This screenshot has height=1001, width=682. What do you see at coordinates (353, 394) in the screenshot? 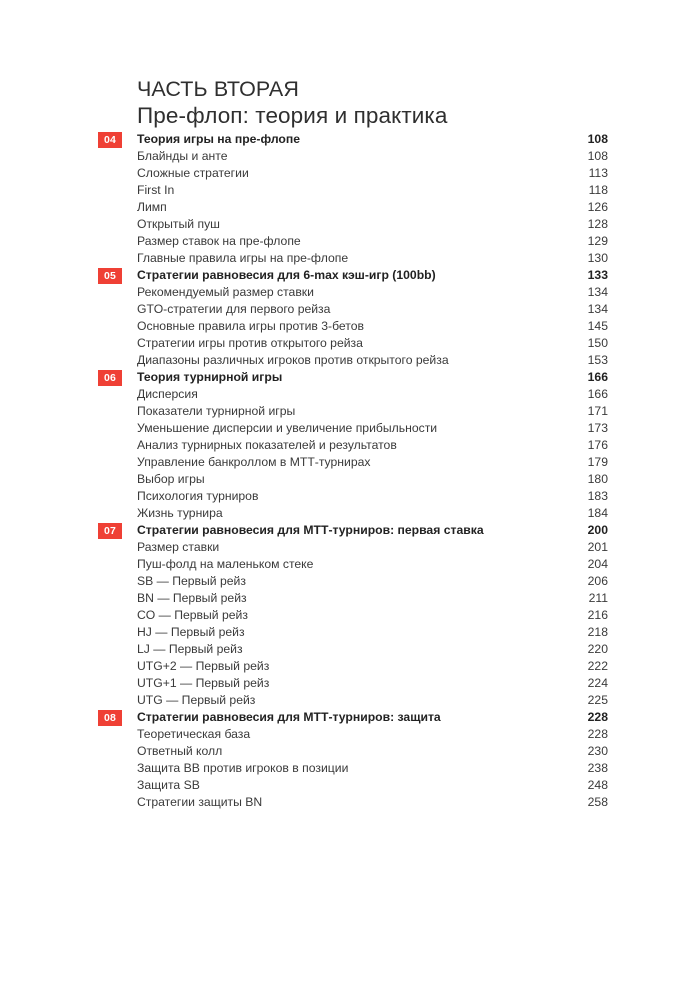
I see `toc-section-row: Дисперсия 166` at bounding box center [353, 394].